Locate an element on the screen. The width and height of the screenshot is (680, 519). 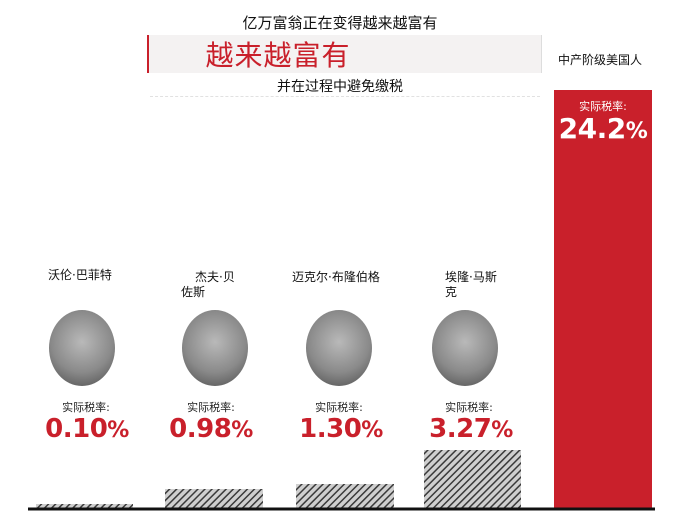
title-banner is located at coordinates (344, 54).